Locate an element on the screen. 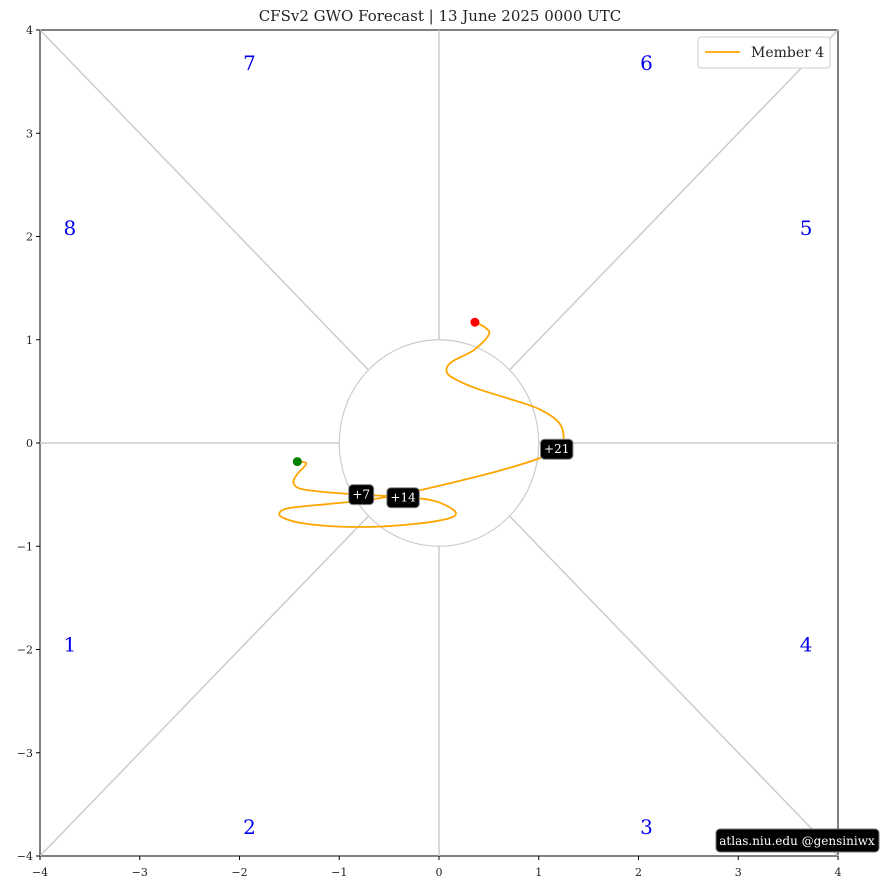  phase-number: 1 is located at coordinates (70, 644).